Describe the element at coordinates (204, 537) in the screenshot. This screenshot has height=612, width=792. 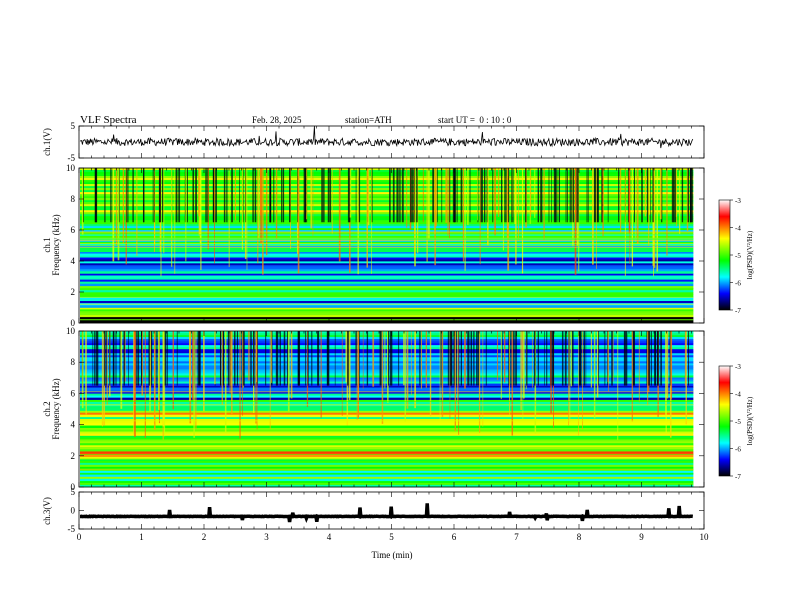
I see `x-tick-label: 2` at that location.